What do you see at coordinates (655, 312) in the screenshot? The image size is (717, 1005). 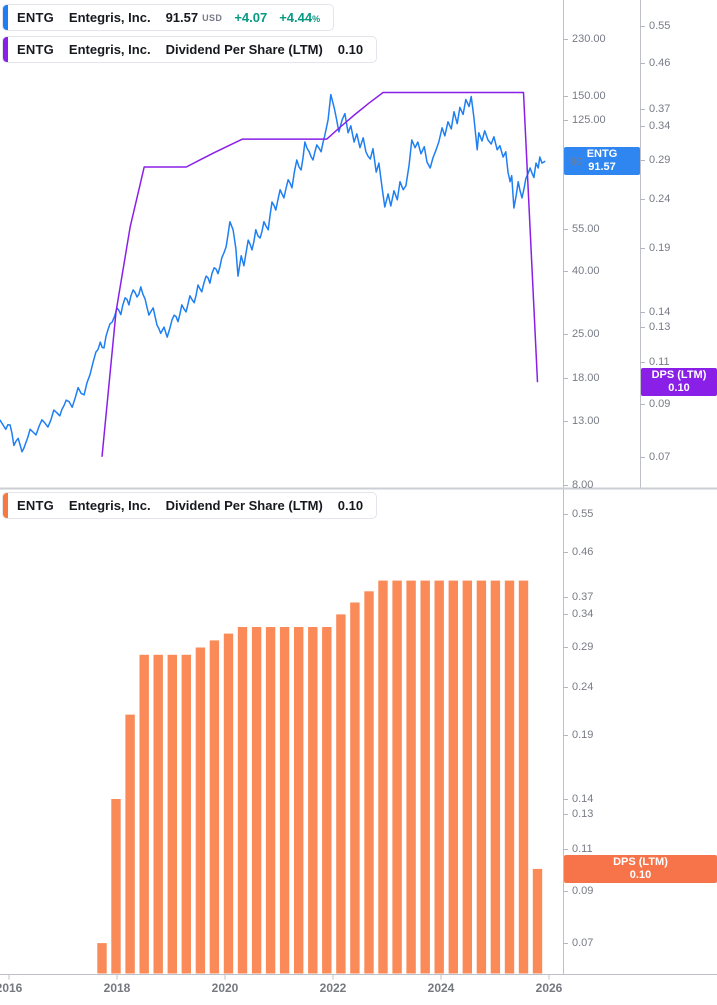 I see `dividend-tick-0.14: 0.14` at bounding box center [655, 312].